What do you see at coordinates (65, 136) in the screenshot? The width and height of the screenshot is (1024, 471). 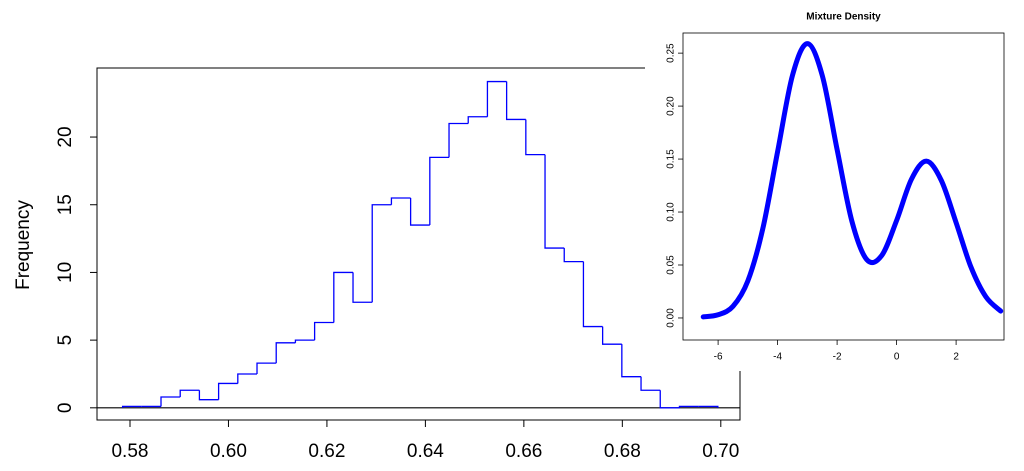 I see `y-tick-label: 20` at bounding box center [65, 136].